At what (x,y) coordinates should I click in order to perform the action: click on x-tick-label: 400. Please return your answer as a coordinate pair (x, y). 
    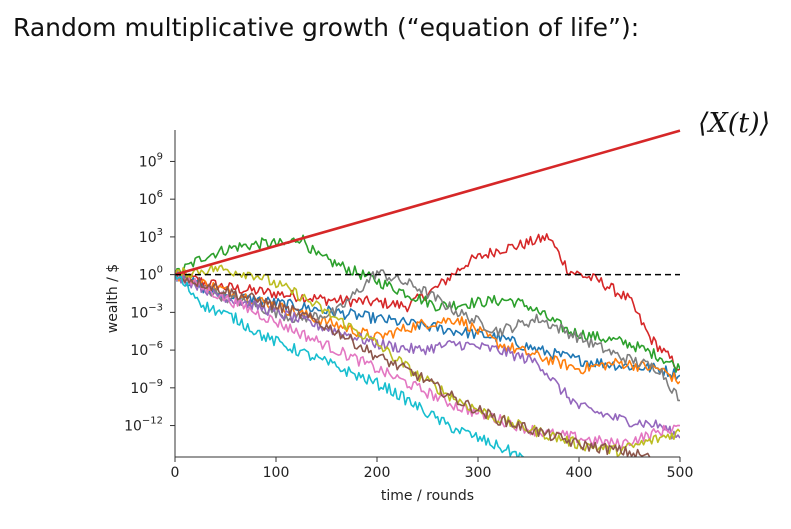
    Looking at the image, I should click on (579, 473).